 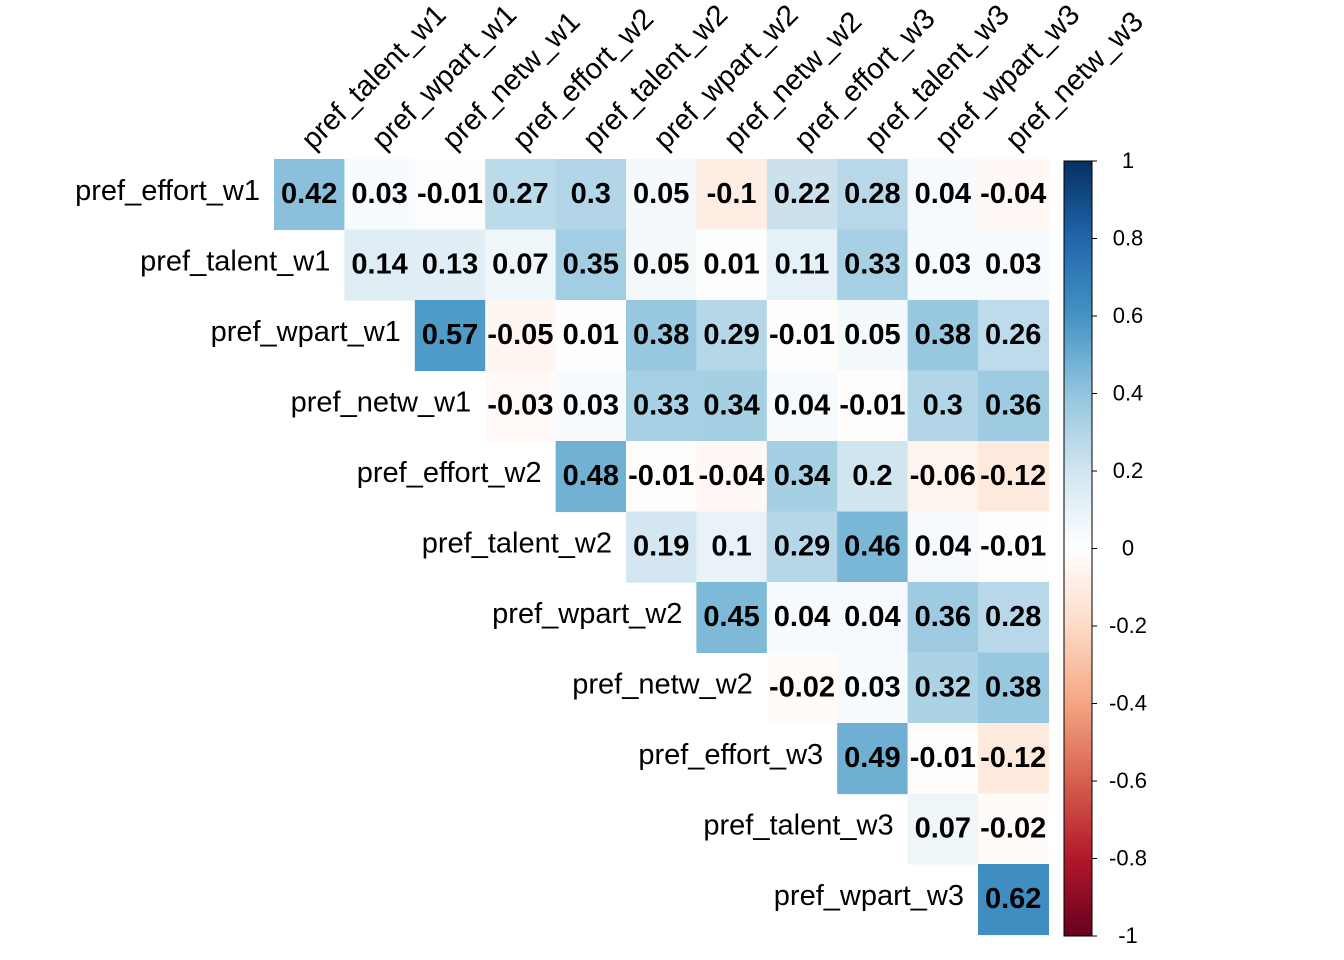 What do you see at coordinates (730, 755) in the screenshot?
I see `row-label: pref_effort_w3` at bounding box center [730, 755].